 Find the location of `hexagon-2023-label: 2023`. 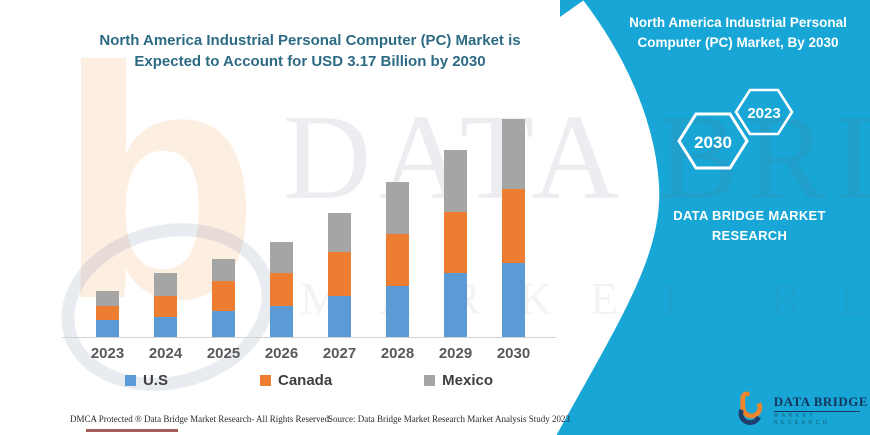

hexagon-2023-label: 2023 is located at coordinates (763, 113).